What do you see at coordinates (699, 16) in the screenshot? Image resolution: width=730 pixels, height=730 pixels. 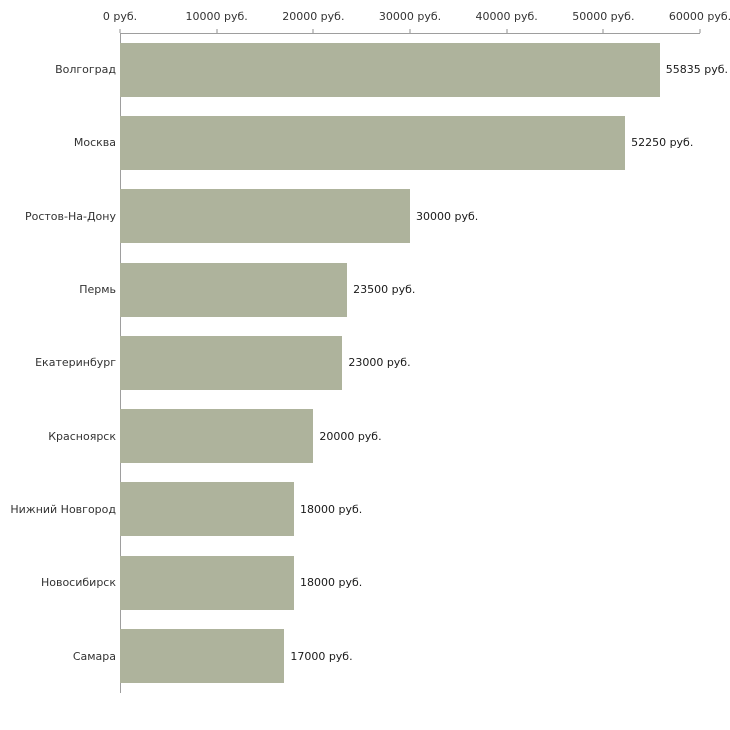 I see `x-axis-tick-label: 60000 руб.` at bounding box center [699, 16].